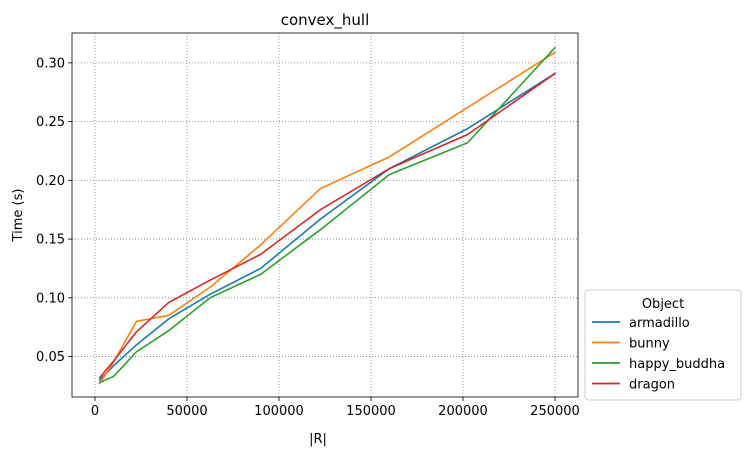 The image size is (748, 455). I want to click on y-axis-ticks: 0.05 0.10 0.15 0.20 0.25 0.30, so click(54, 210).